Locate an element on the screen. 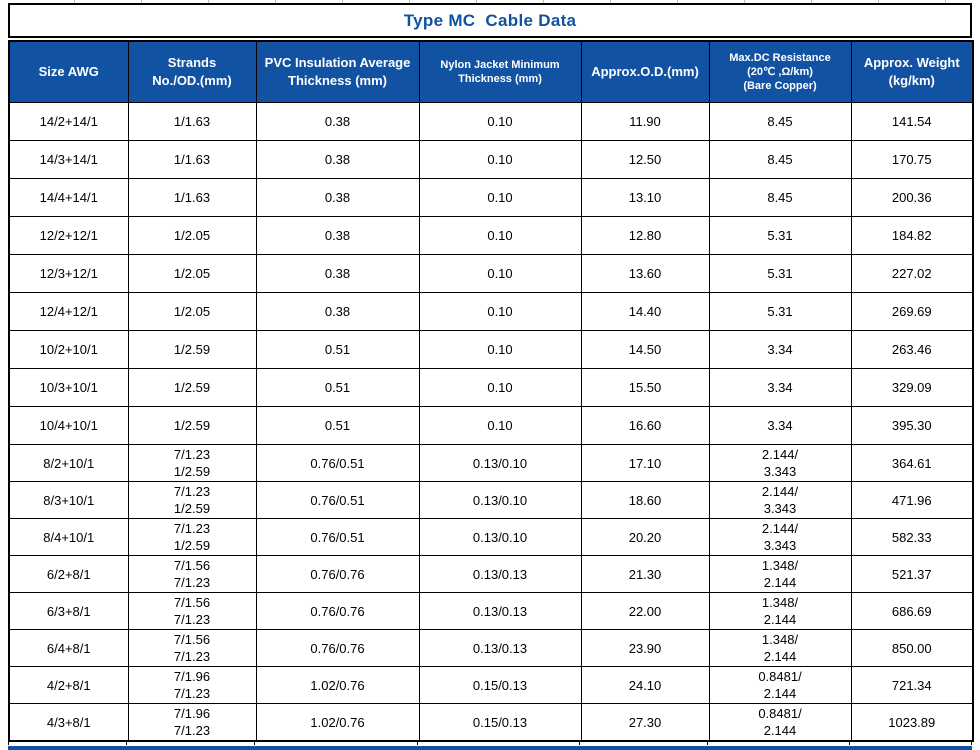  cell-od: 17.10 is located at coordinates (645, 463).